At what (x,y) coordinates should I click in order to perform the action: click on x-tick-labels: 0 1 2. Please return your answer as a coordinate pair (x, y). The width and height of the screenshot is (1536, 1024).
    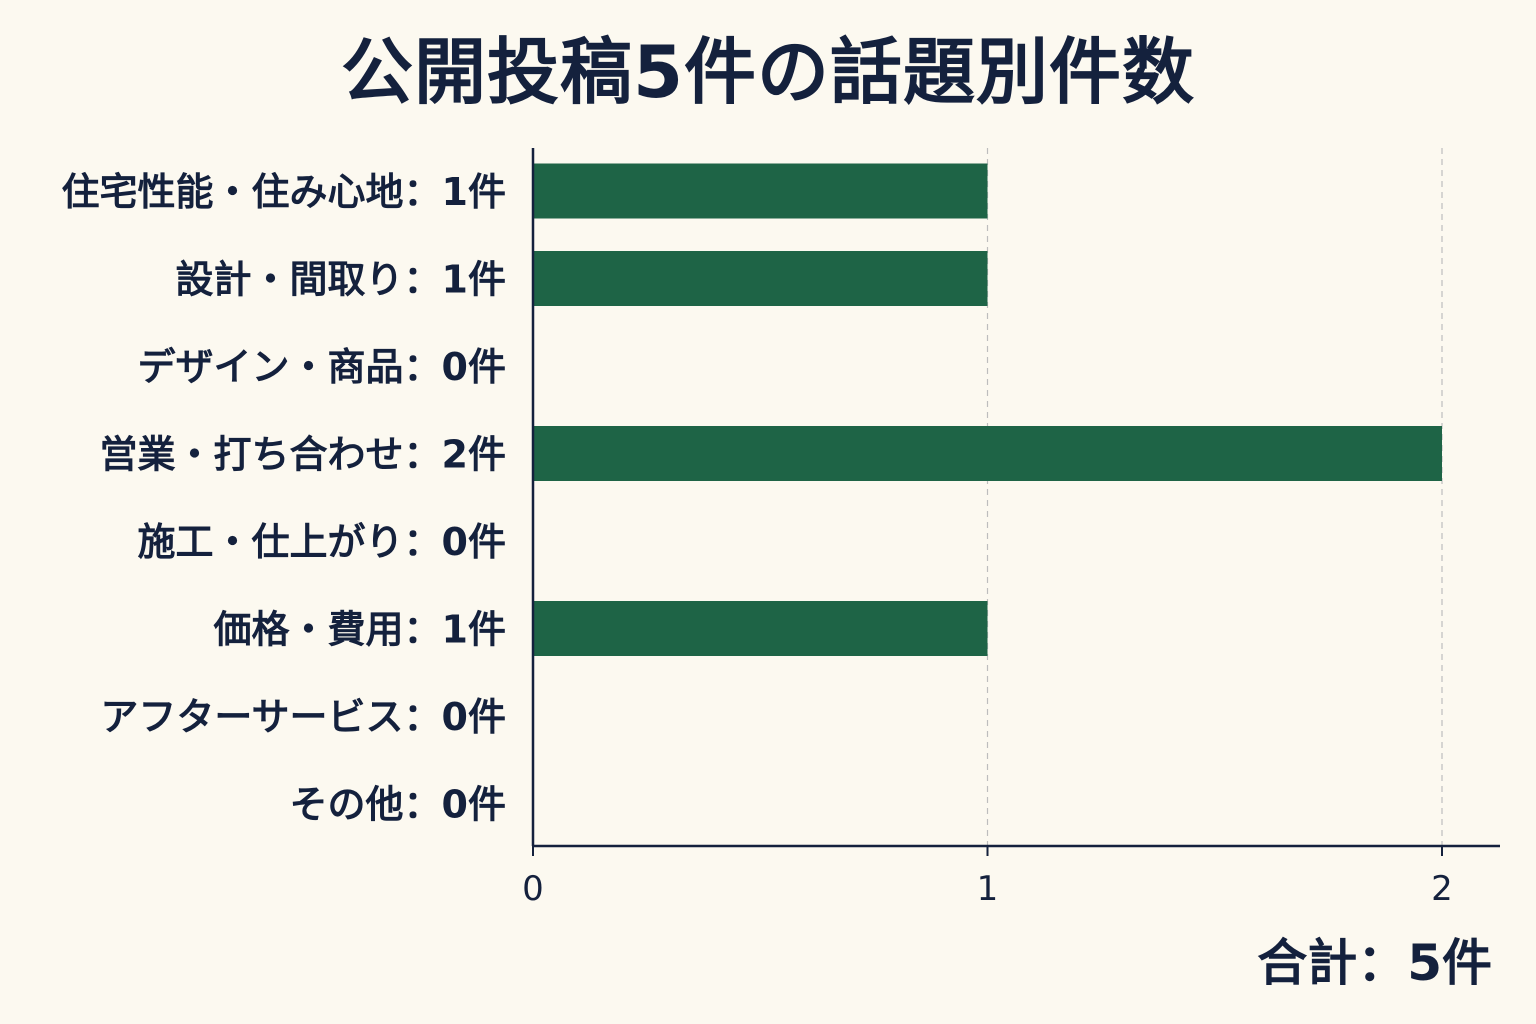
    Looking at the image, I should click on (987, 889).